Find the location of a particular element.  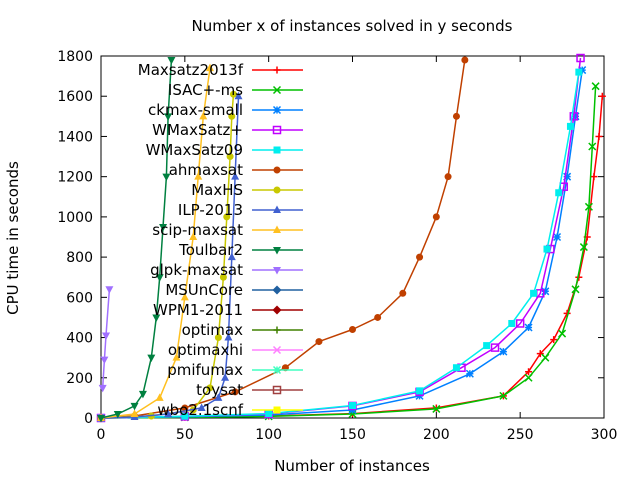

y-tick-label: 400 is located at coordinates (79, 339).